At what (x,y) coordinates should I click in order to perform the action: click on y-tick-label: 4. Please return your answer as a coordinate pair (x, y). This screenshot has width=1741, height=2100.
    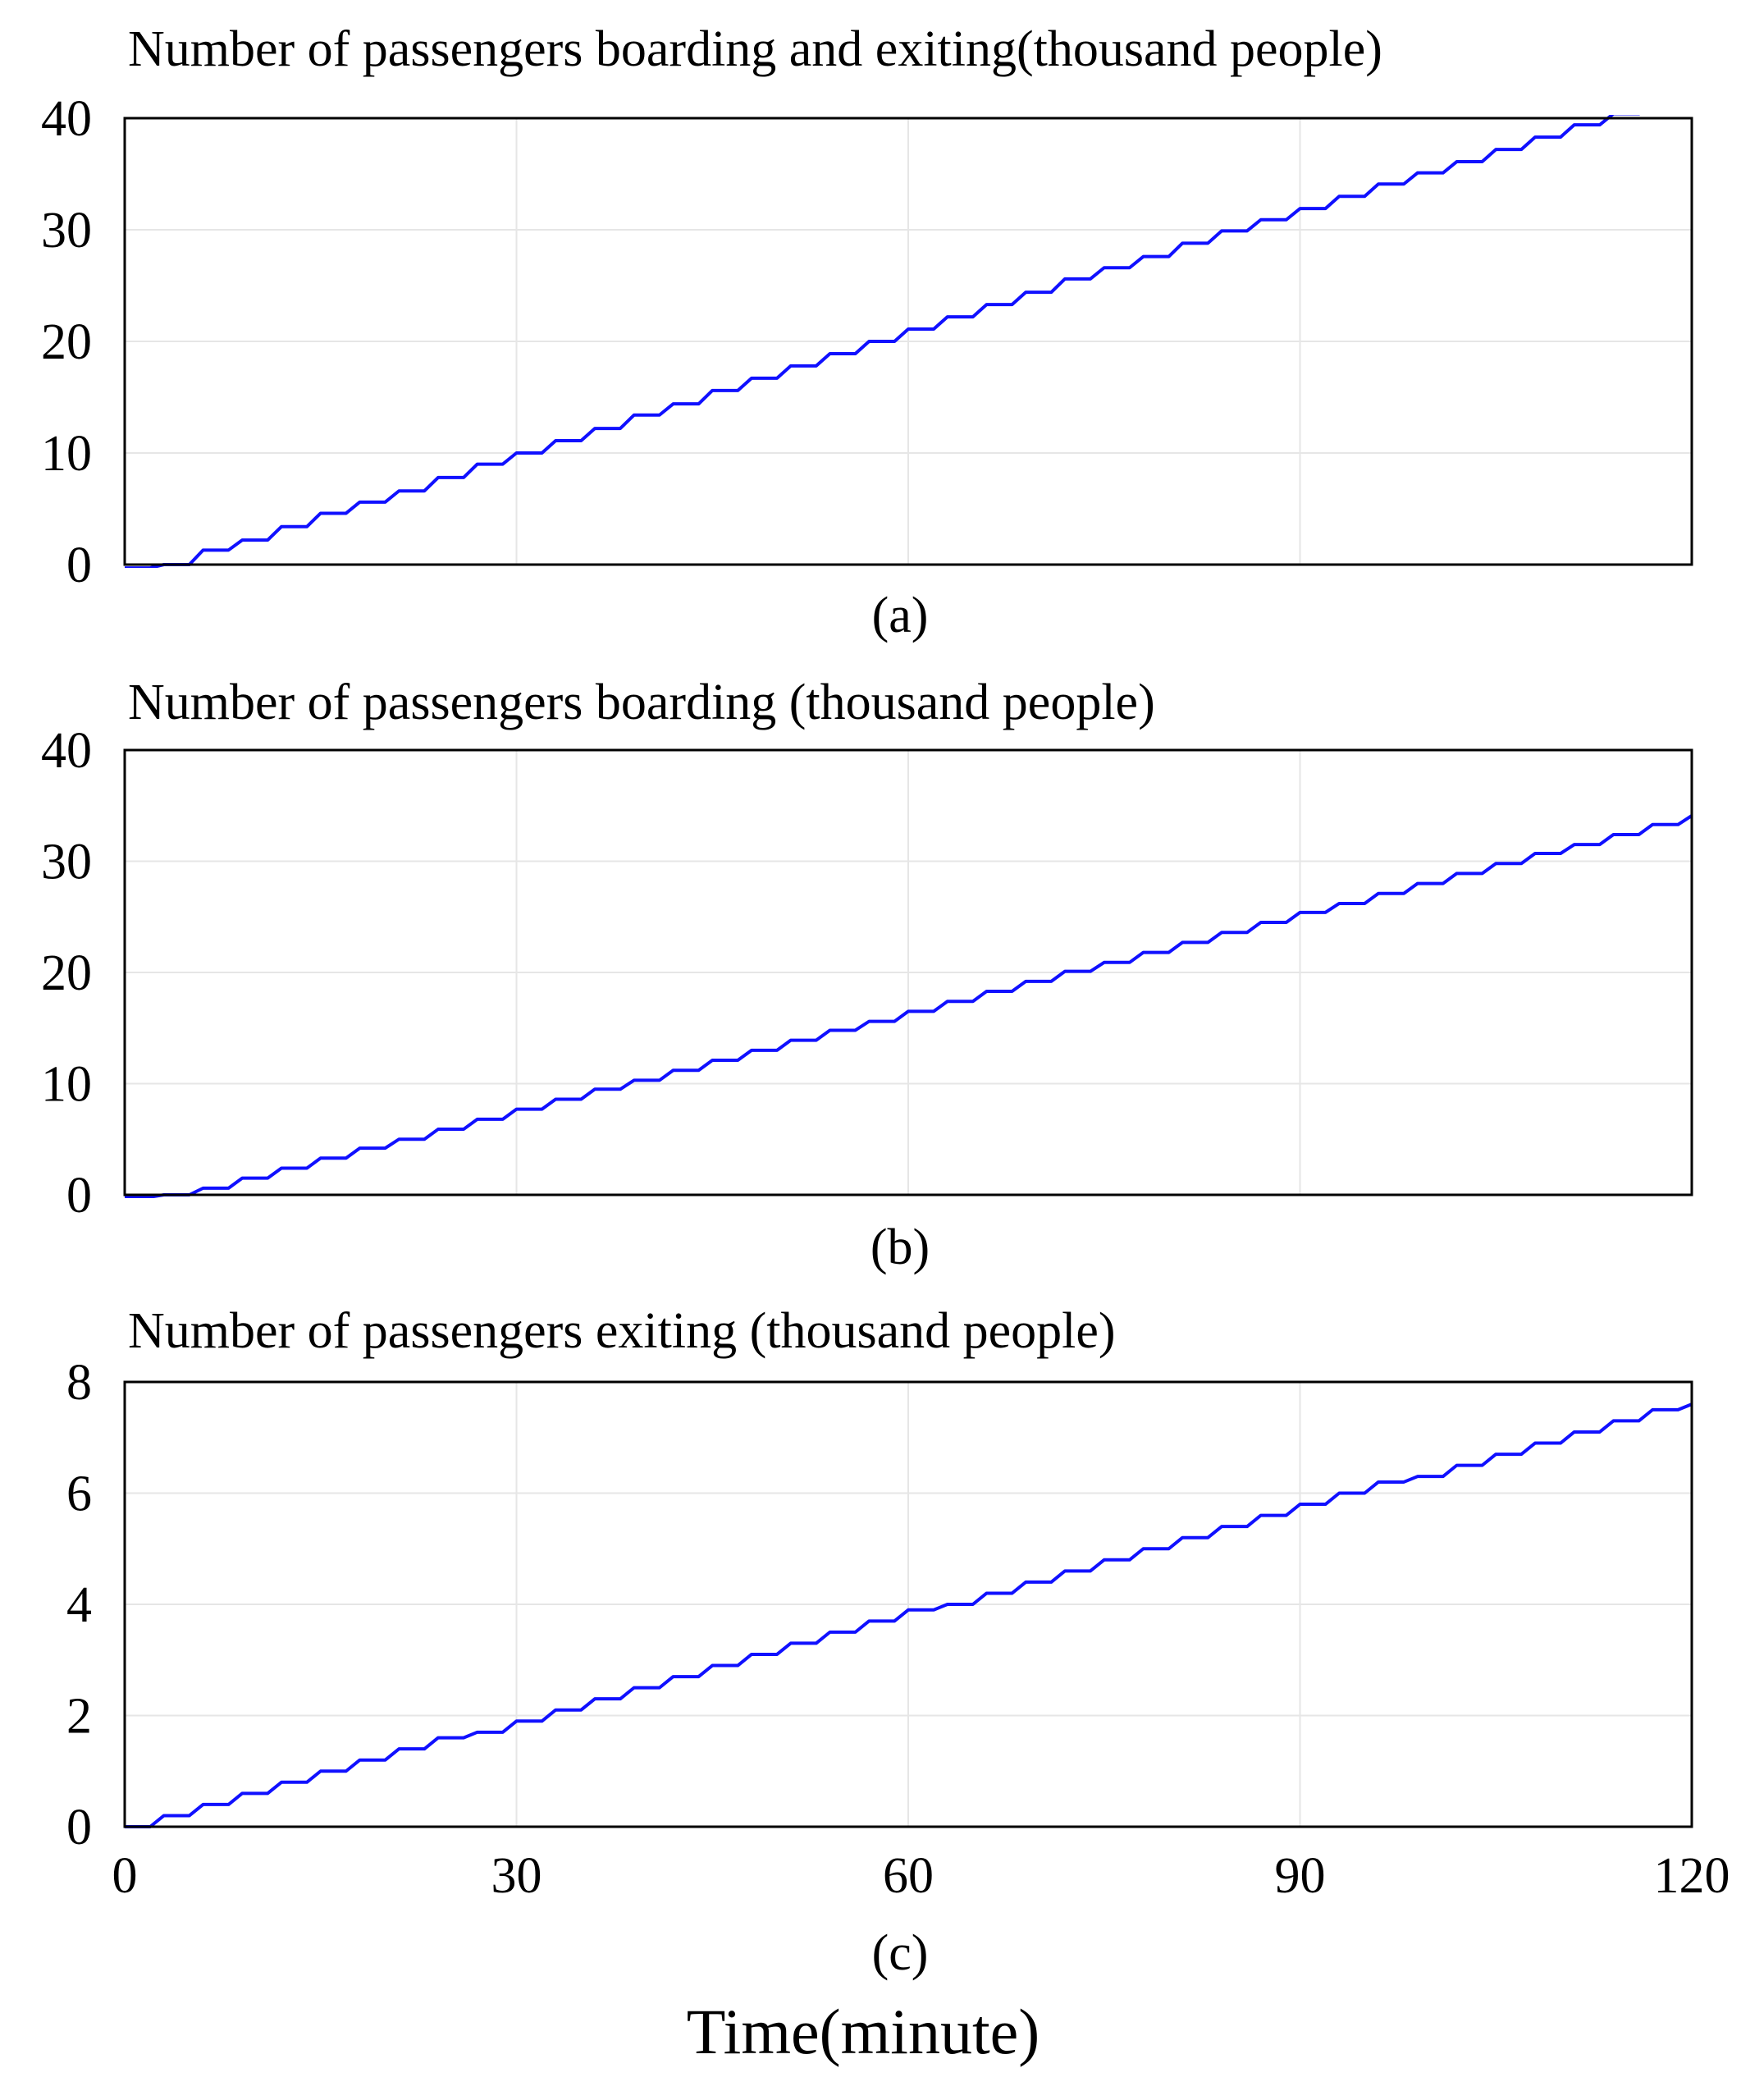
    Looking at the image, I should click on (79, 1605).